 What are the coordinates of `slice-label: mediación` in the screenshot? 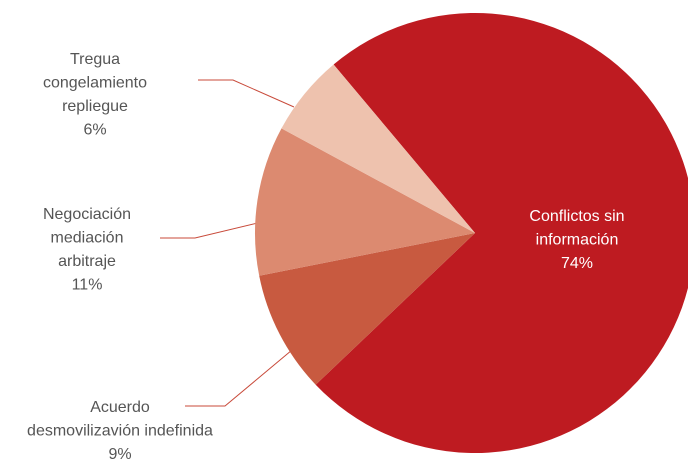 It's located at (87, 238).